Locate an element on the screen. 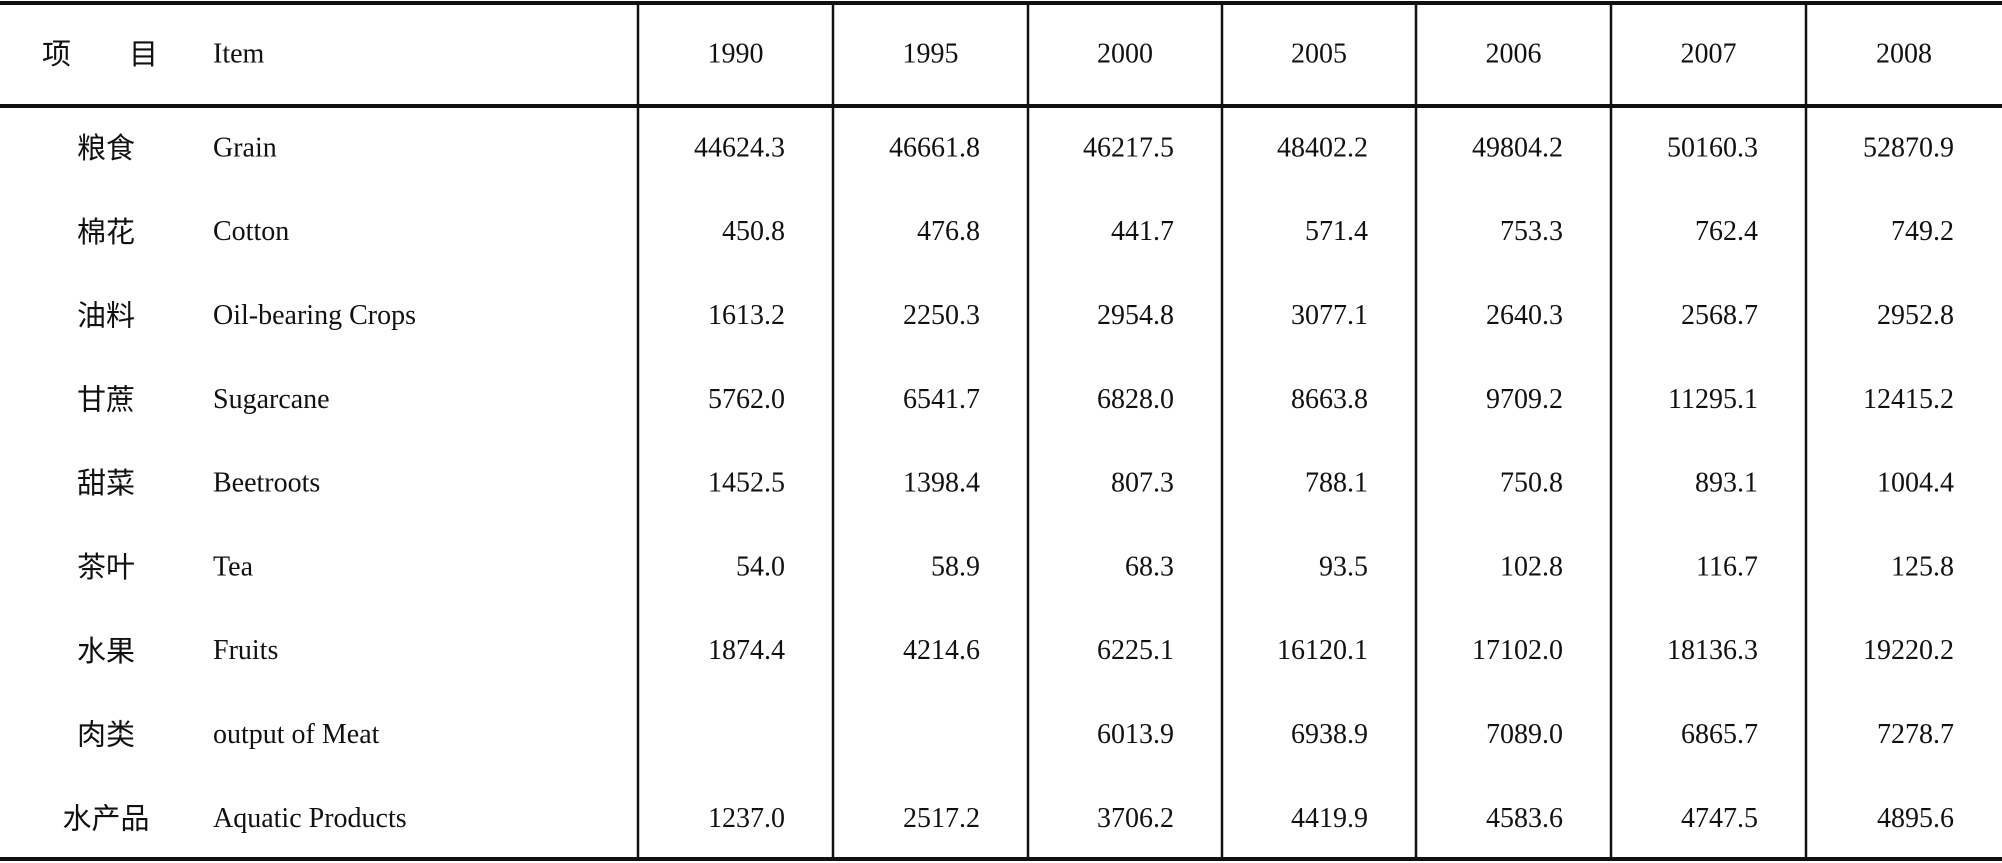 This screenshot has height=863, width=2002. cell-value: 5762.0 is located at coordinates (746, 399).